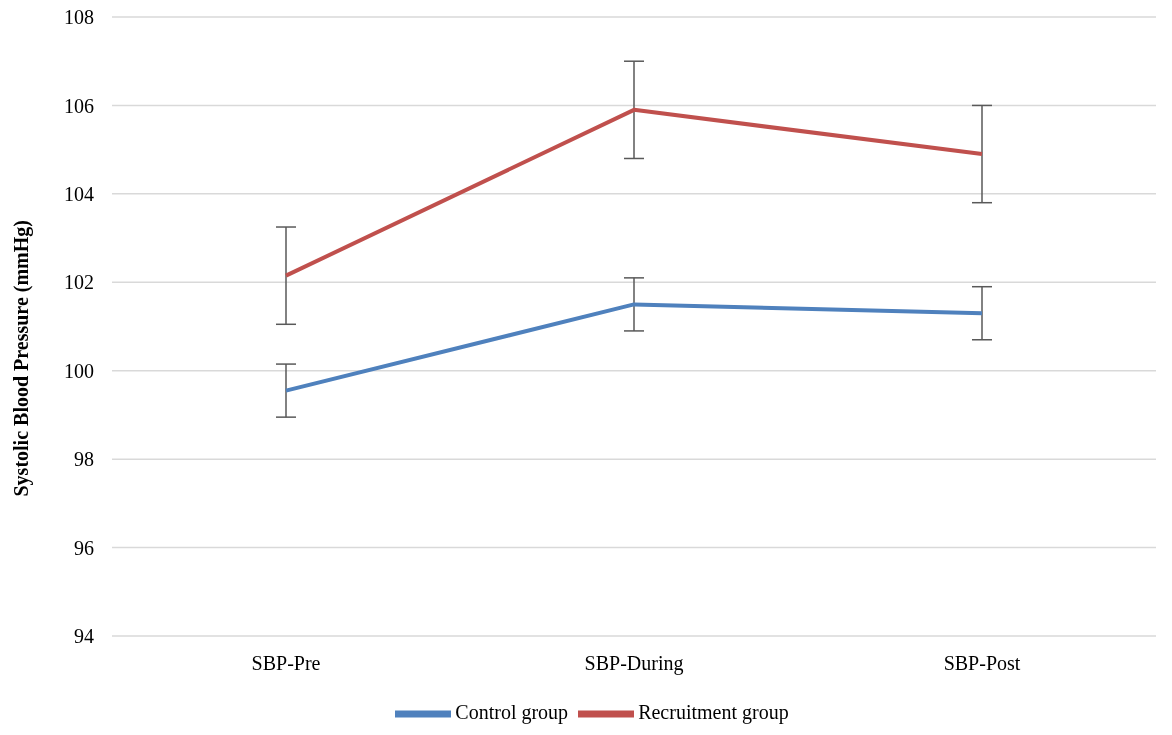  I want to click on y-tick-label: 96, so click(84, 547).